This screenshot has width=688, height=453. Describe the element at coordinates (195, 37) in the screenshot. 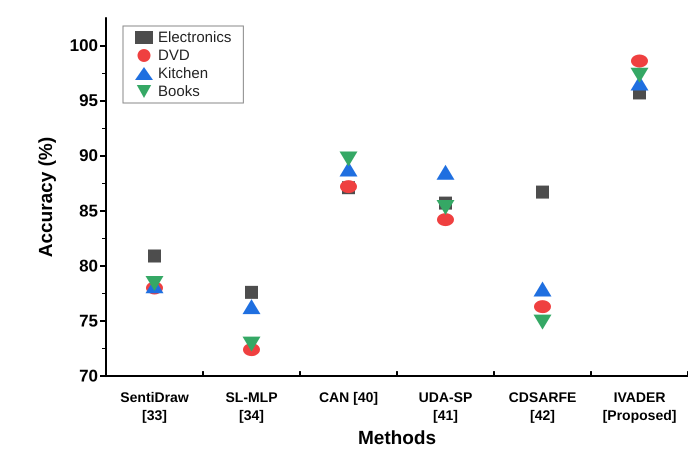

I see `legend-label: Electronics` at that location.